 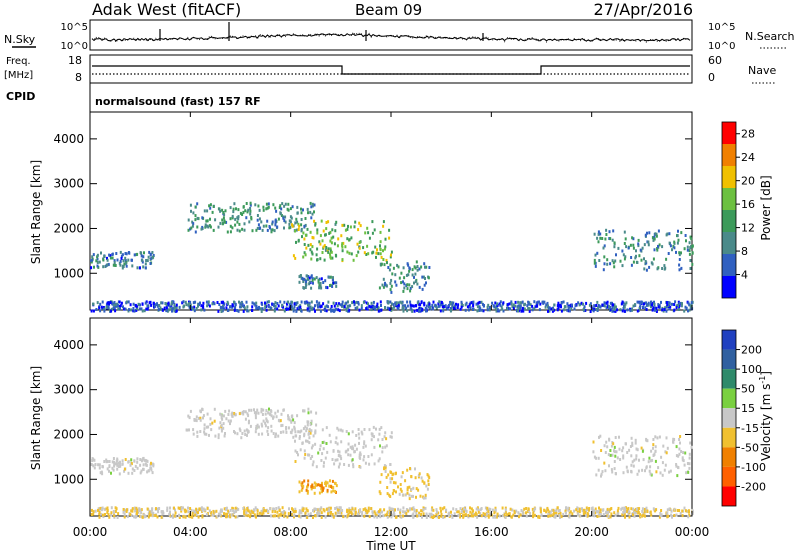 What do you see at coordinates (399, 35) in the screenshot?
I see `noise-panel: N.Sky 10^5 10^0 10^5 10^0 N.Search` at bounding box center [399, 35].